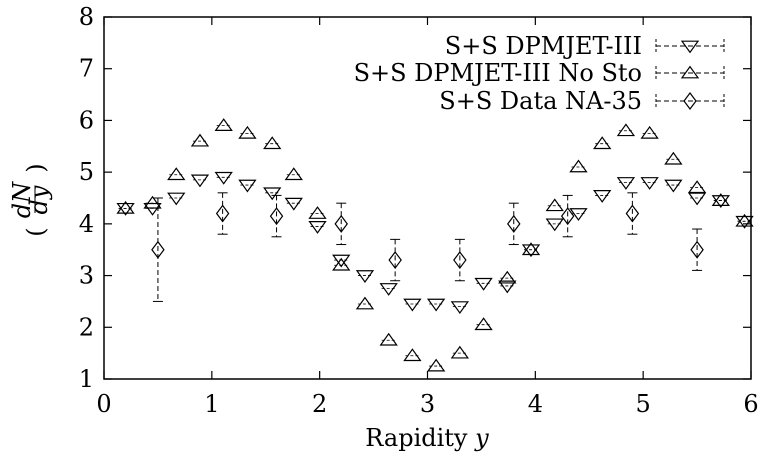 This screenshot has height=456, width=759. What do you see at coordinates (86, 69) in the screenshot?
I see `y-tick-label: 7` at bounding box center [86, 69].